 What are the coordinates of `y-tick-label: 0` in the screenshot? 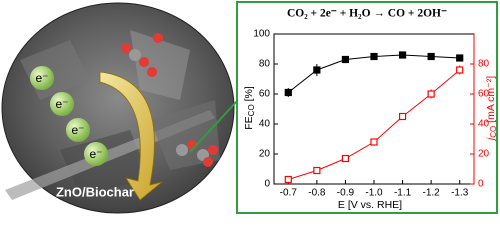 It's located at (267, 184).